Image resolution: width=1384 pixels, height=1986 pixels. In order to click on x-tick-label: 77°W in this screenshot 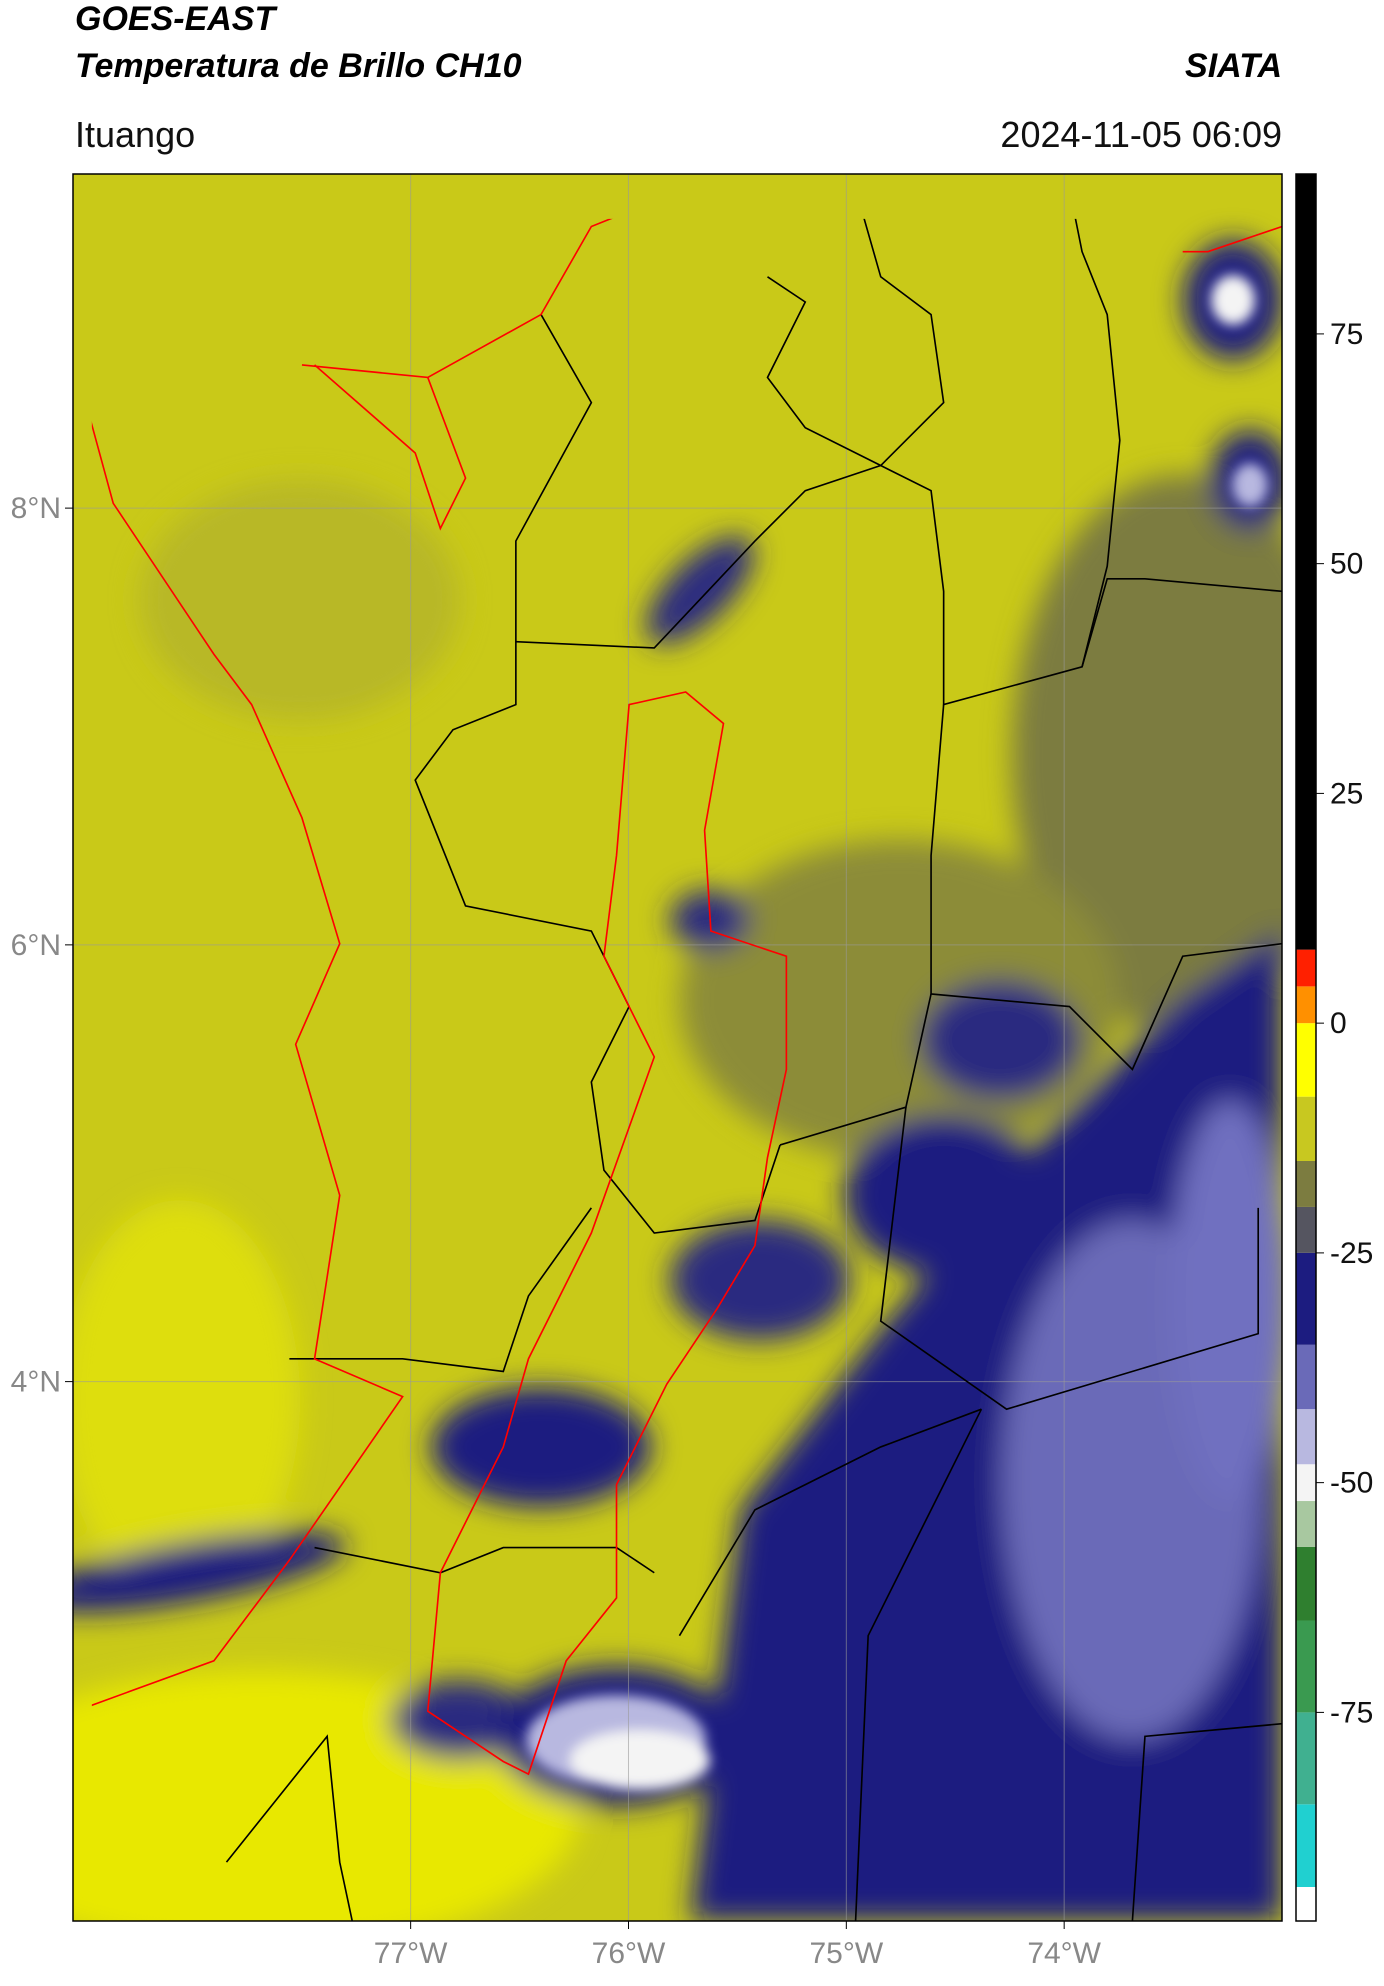, I will do `click(411, 1953)`.